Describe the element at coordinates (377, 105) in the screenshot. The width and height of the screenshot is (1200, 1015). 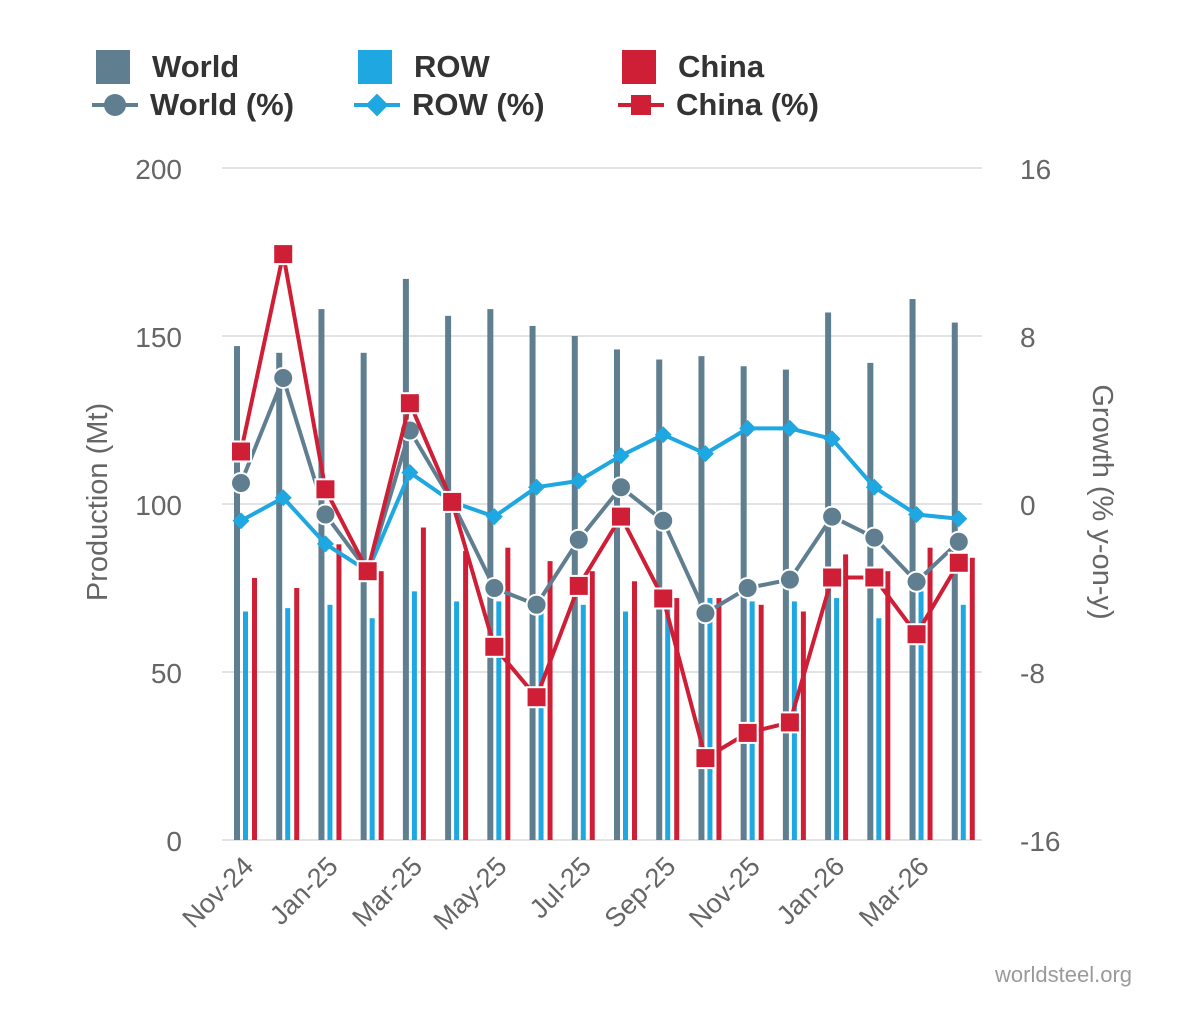
I see `legend-line-swatch-row` at that location.